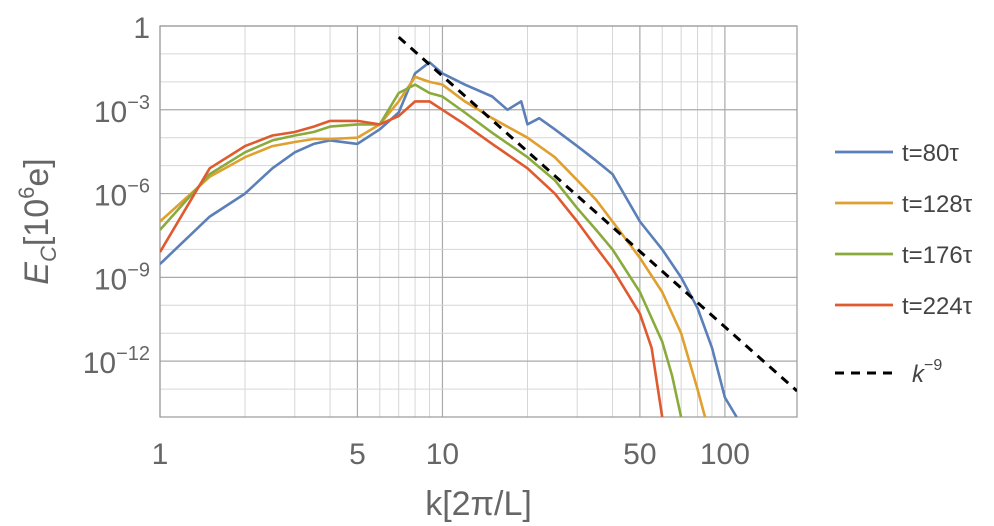  What do you see at coordinates (937, 306) in the screenshot?
I see `legend-label: t=224τ` at bounding box center [937, 306].